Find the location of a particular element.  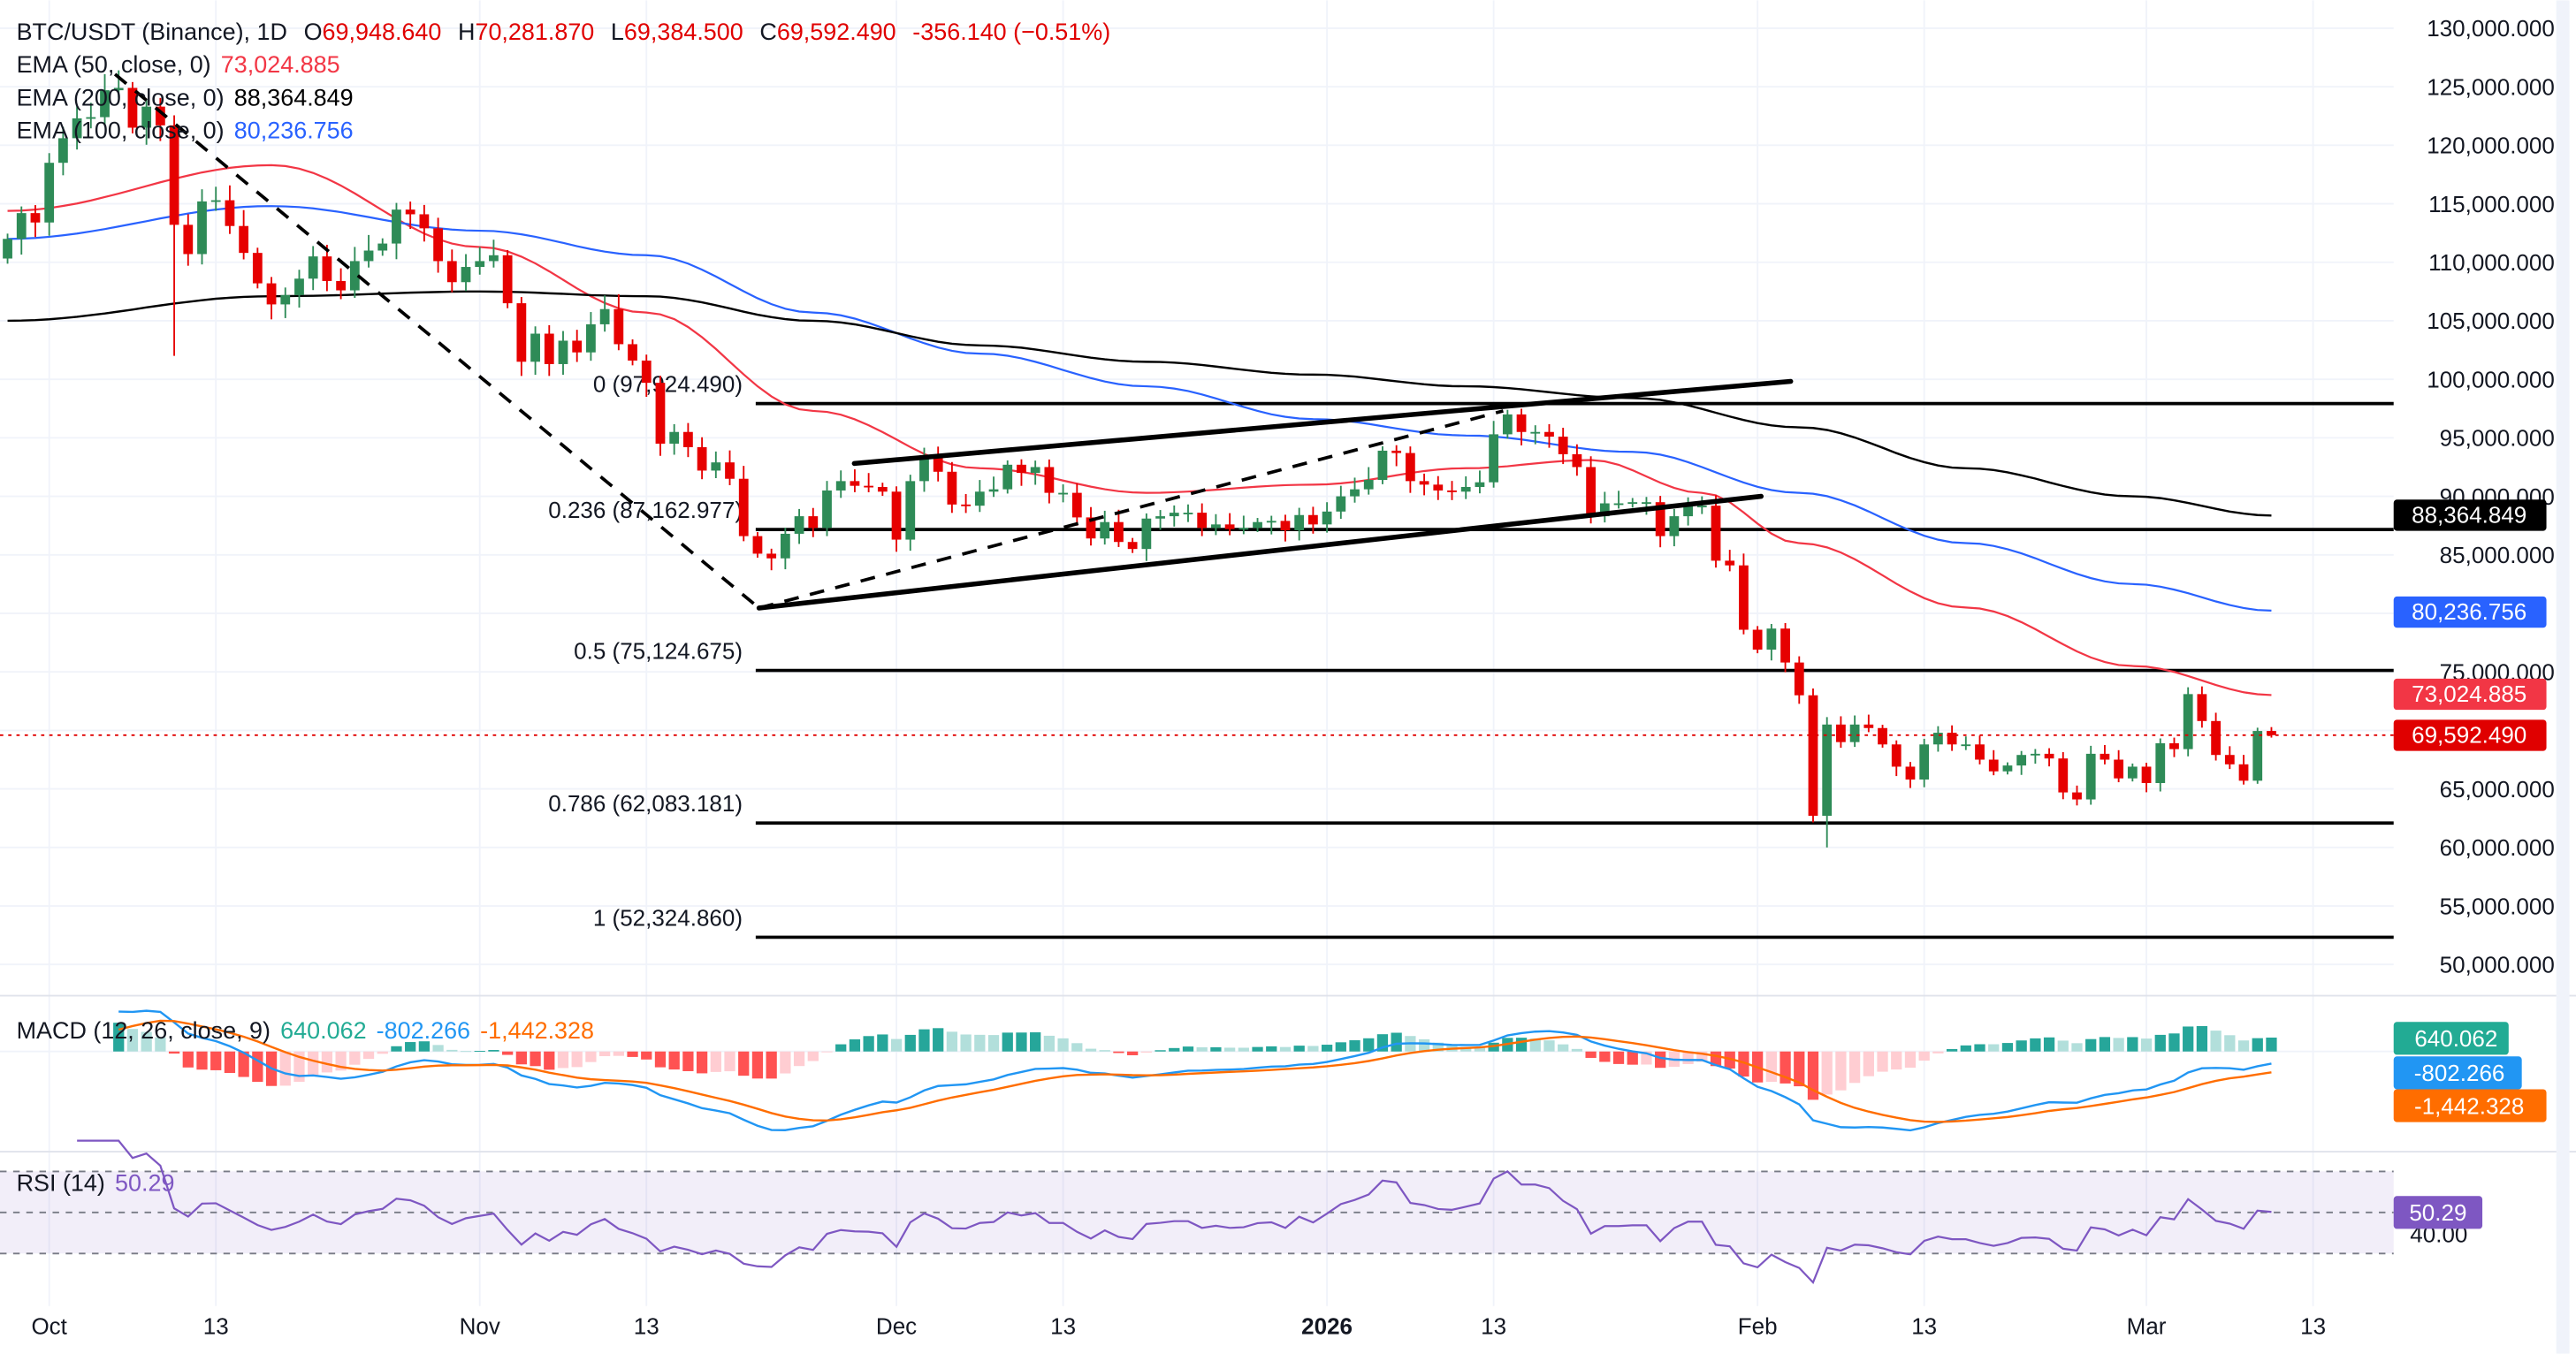

time-axis-label: Oct is located at coordinates (49, 1326).